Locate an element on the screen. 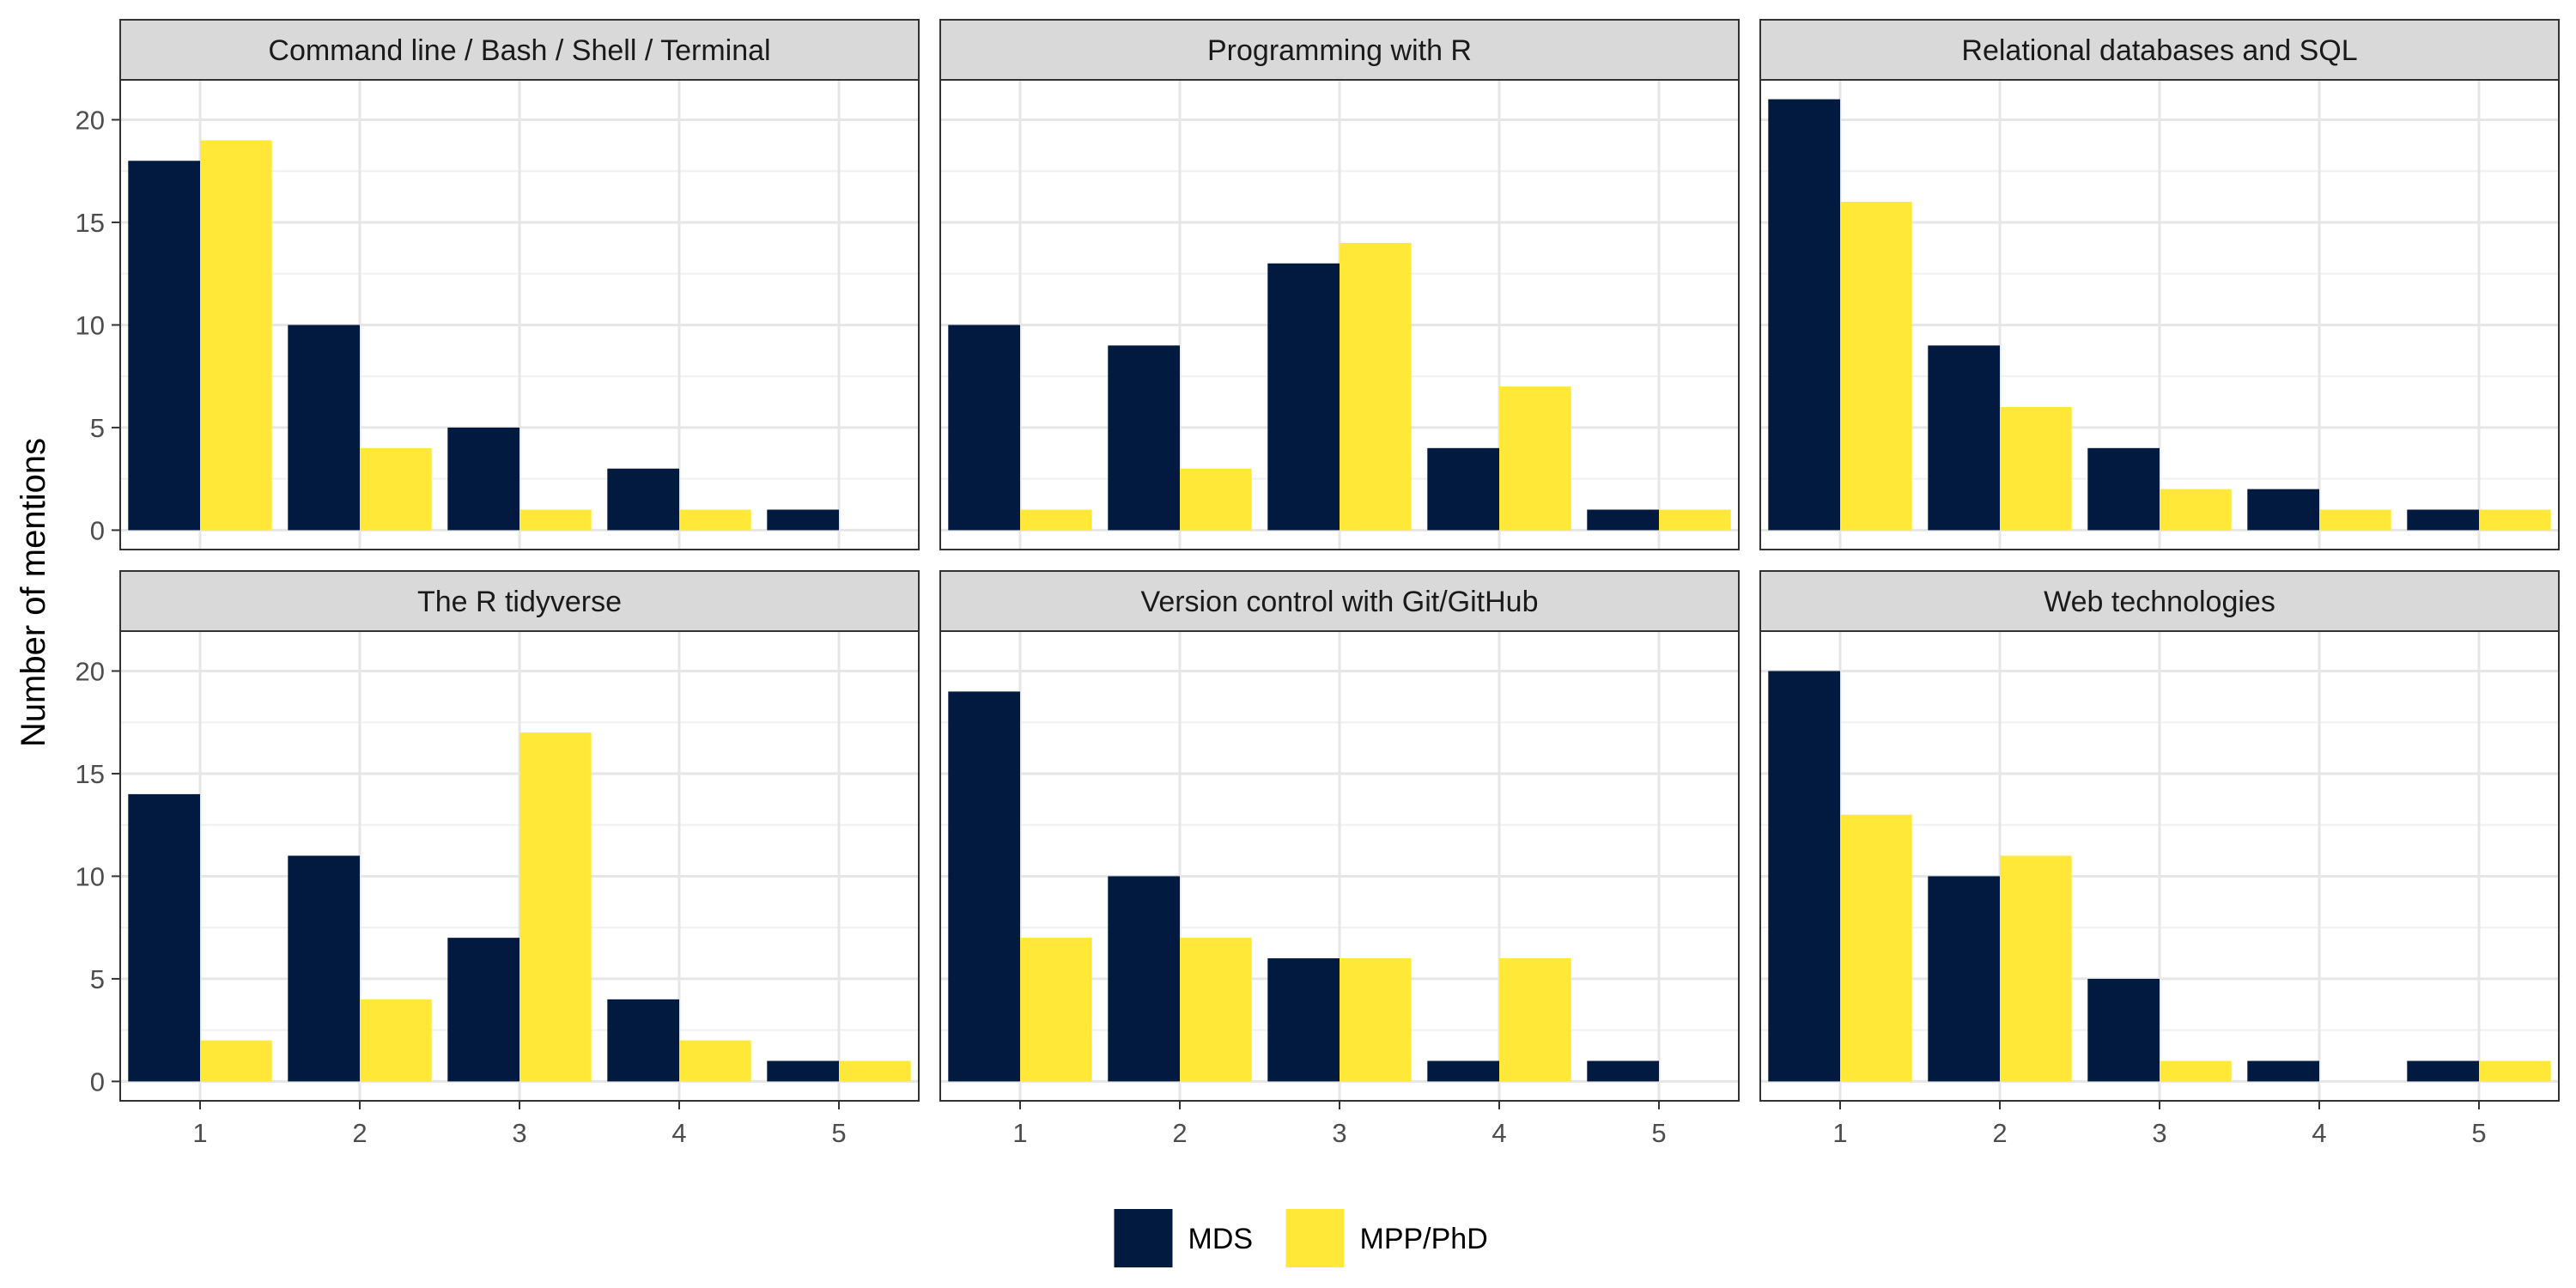 The width and height of the screenshot is (2576, 1288). facet-panel: Version control with Git/GitHub 1 2 3 4 5 is located at coordinates (1339, 859).